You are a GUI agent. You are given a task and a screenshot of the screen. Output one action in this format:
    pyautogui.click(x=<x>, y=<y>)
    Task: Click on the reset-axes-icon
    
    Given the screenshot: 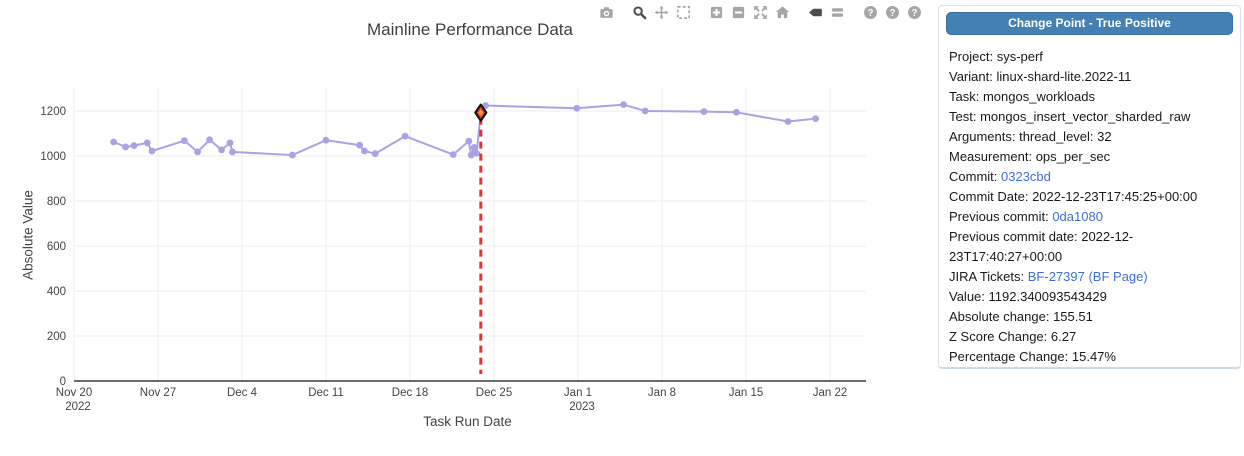 What is the action you would take?
    pyautogui.click(x=782, y=12)
    